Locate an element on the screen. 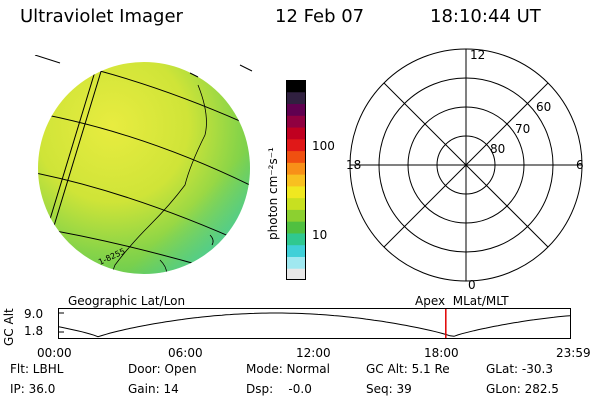 The height and width of the screenshot is (400, 600). observation-date: 12 Feb 07 is located at coordinates (320, 16).